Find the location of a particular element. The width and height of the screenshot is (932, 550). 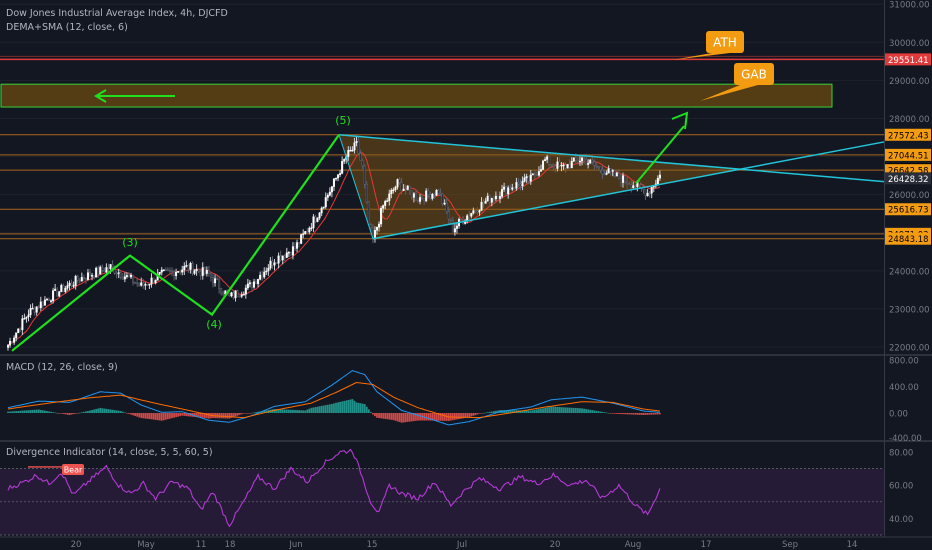

bear-badge-text: Bear is located at coordinates (73, 470).